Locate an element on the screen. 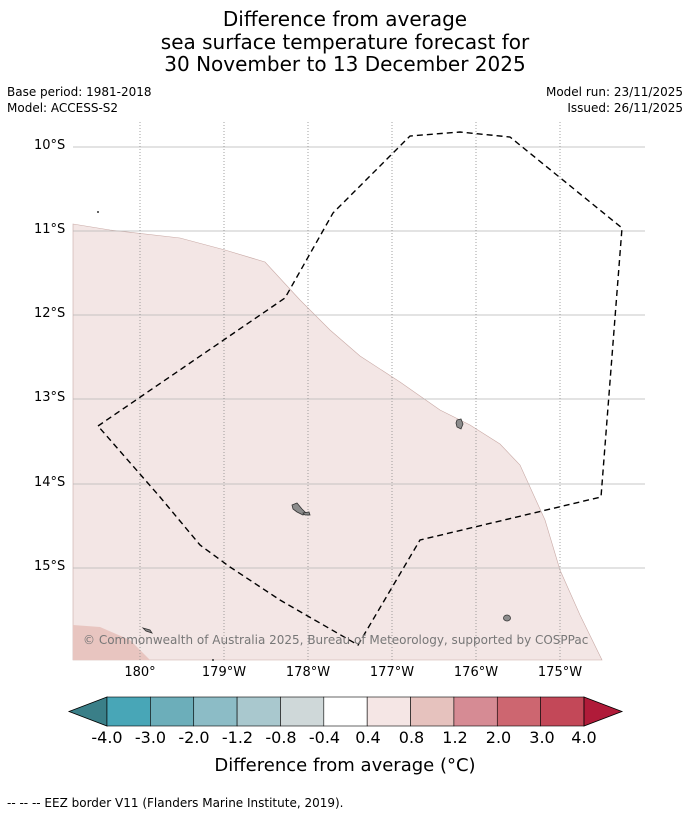 The width and height of the screenshot is (690, 816). lat-label: 10°S is located at coordinates (50, 145).